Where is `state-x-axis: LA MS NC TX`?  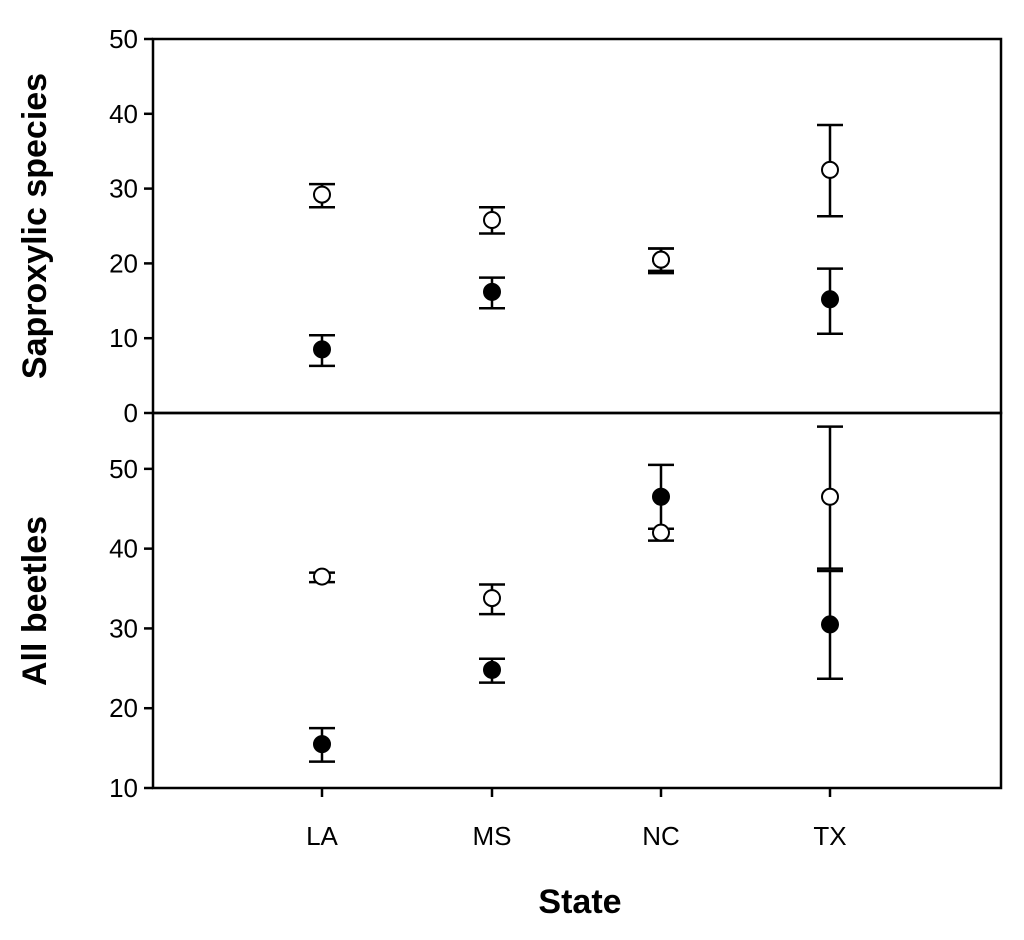 state-x-axis: LA MS NC TX is located at coordinates (576, 819).